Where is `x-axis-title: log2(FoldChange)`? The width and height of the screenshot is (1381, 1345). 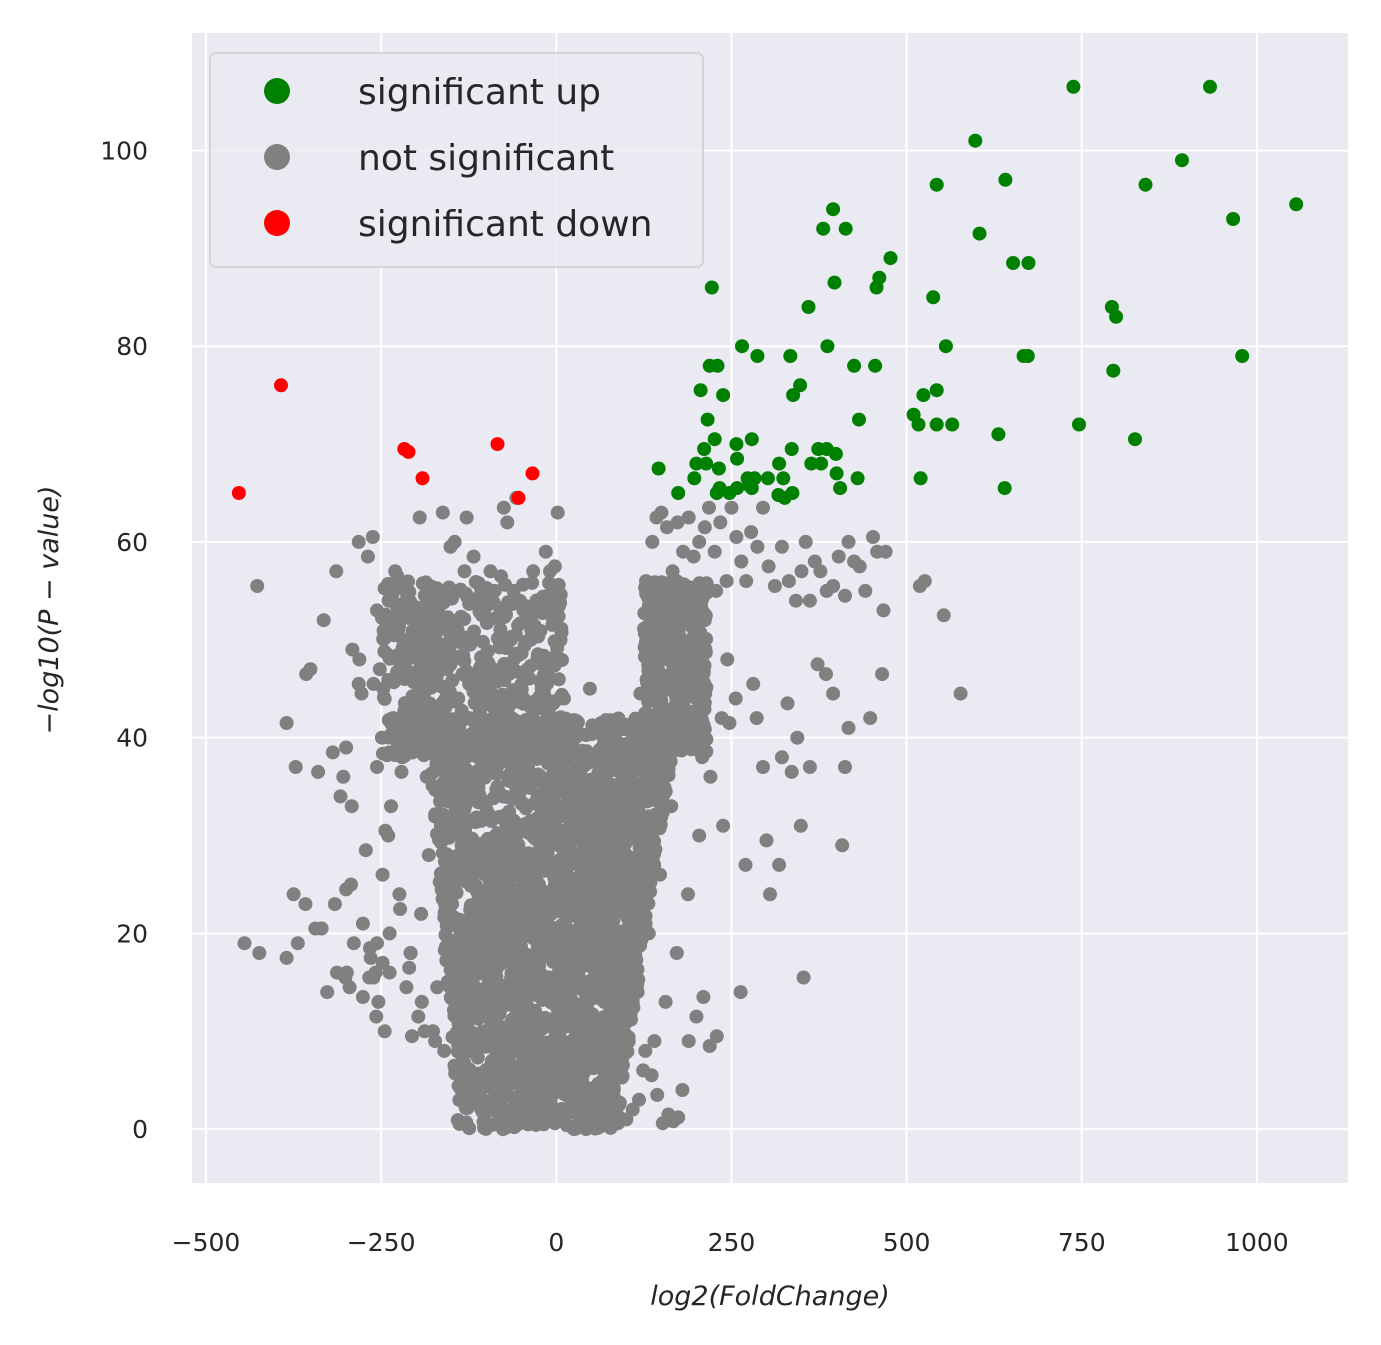
x-axis-title: log2(FoldChange) is located at coordinates (769, 1296).